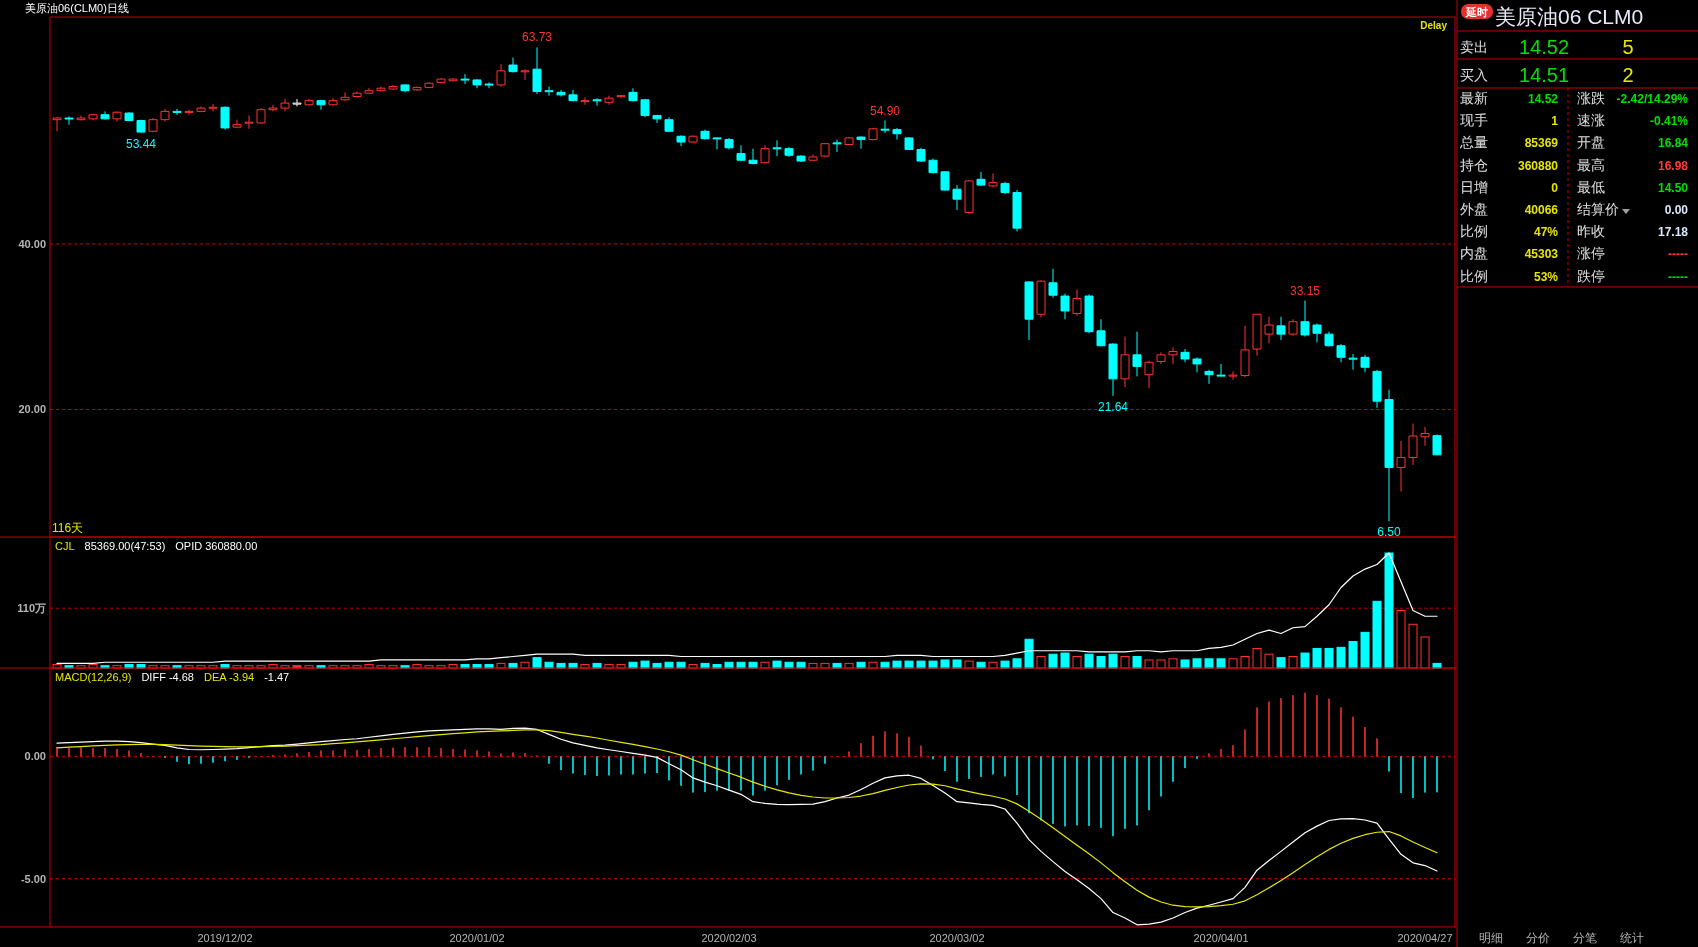 Image resolution: width=1698 pixels, height=947 pixels. Describe the element at coordinates (1474, 164) in the screenshot. I see `text: 持仓` at that location.